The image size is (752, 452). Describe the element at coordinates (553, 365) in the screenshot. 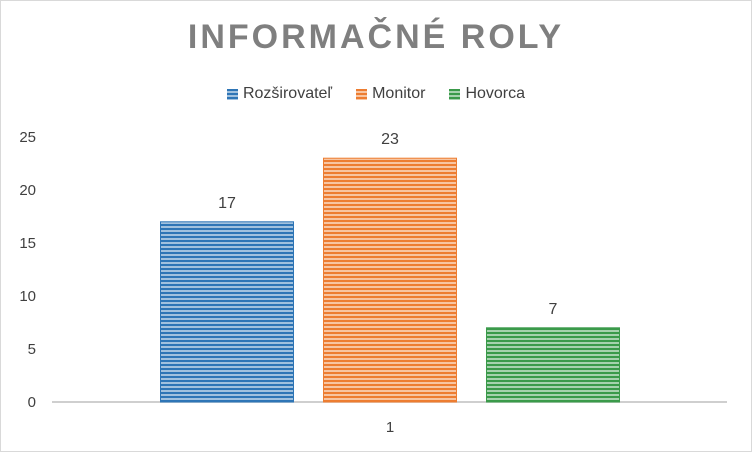

I see `bar-hovorca` at that location.